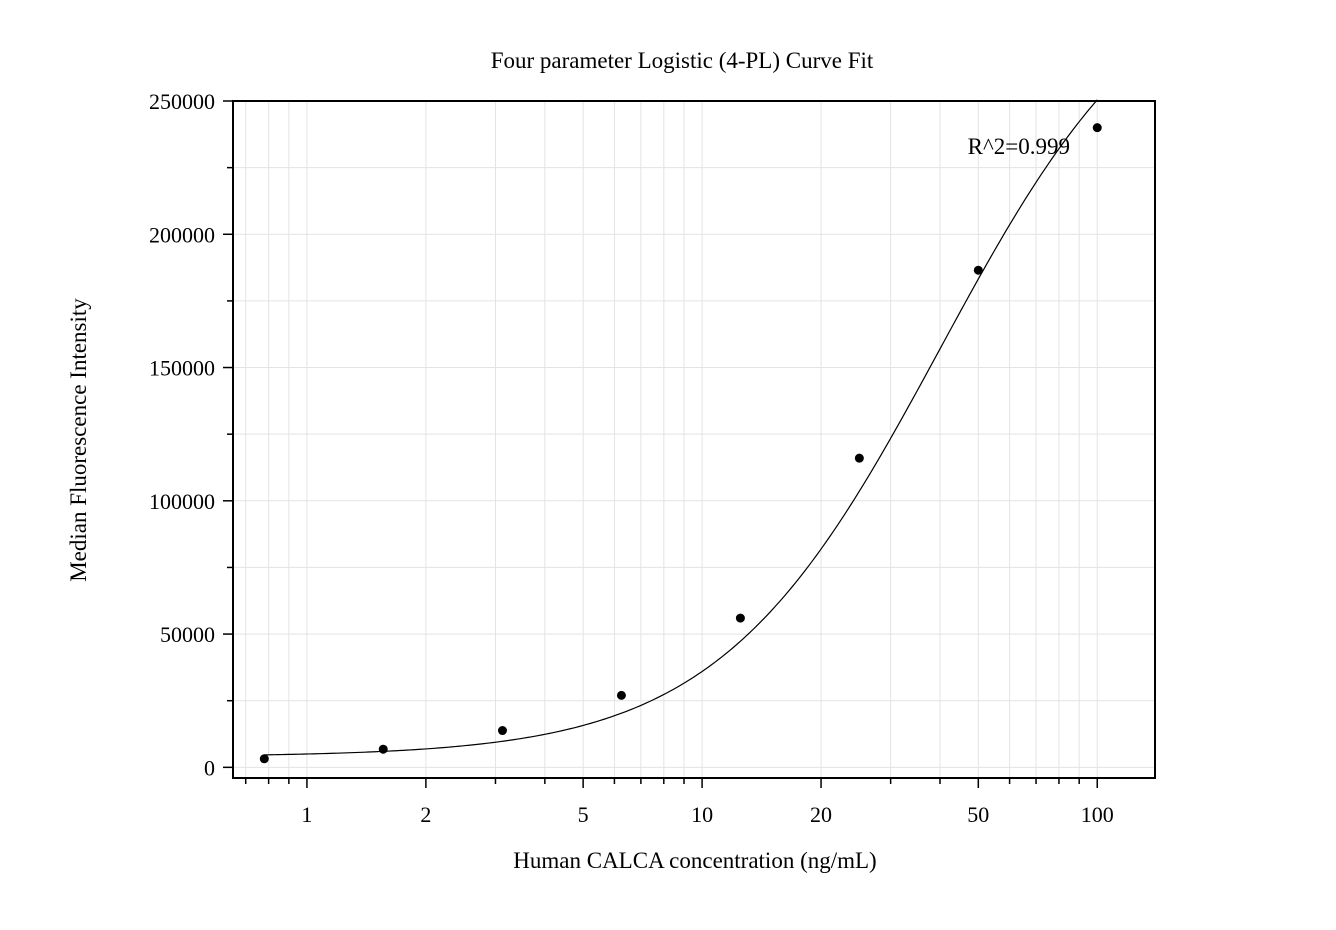 This screenshot has height=930, width=1336. What do you see at coordinates (702, 814) in the screenshot?
I see `x-tick-label: 10` at bounding box center [702, 814].